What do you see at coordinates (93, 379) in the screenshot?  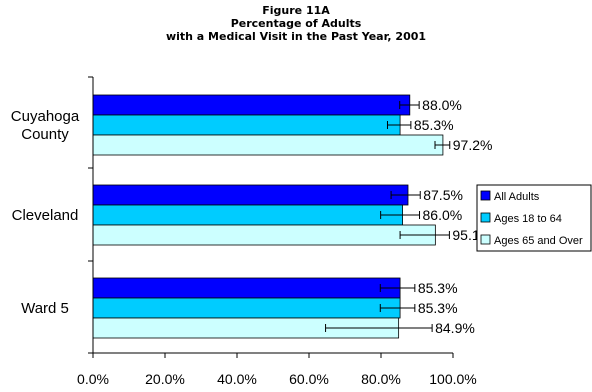 I see `x-tick-label: 0.0%` at bounding box center [93, 379].